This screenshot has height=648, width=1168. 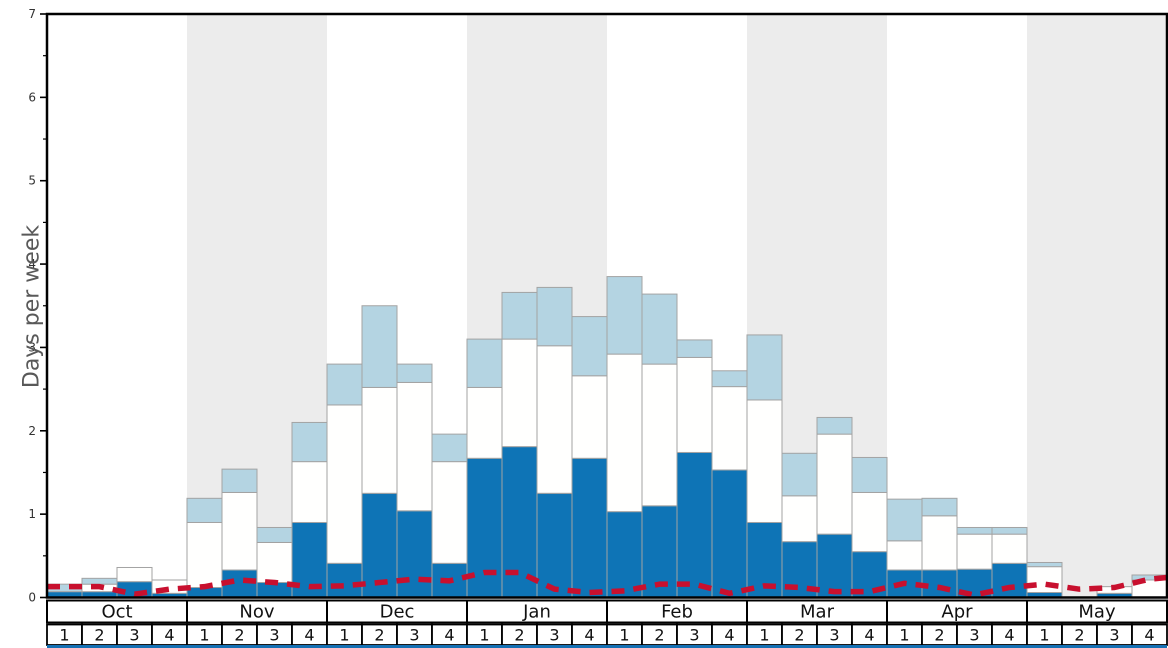 I want to click on y-tick-label: 4, so click(x=32, y=264).